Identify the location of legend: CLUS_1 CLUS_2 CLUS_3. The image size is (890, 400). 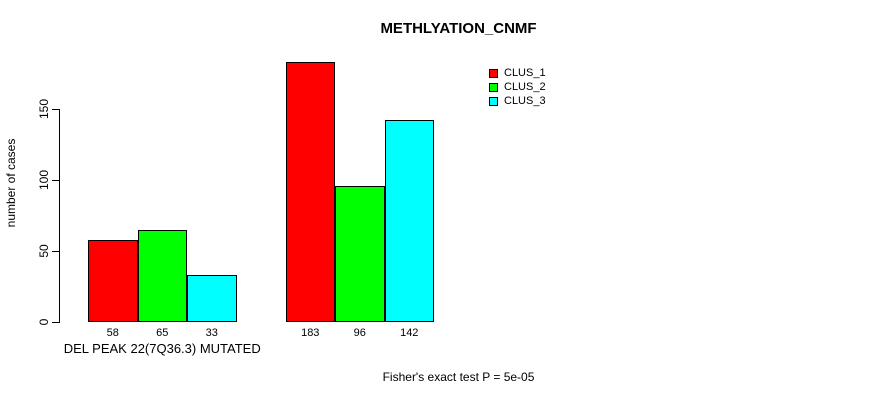
(517, 87).